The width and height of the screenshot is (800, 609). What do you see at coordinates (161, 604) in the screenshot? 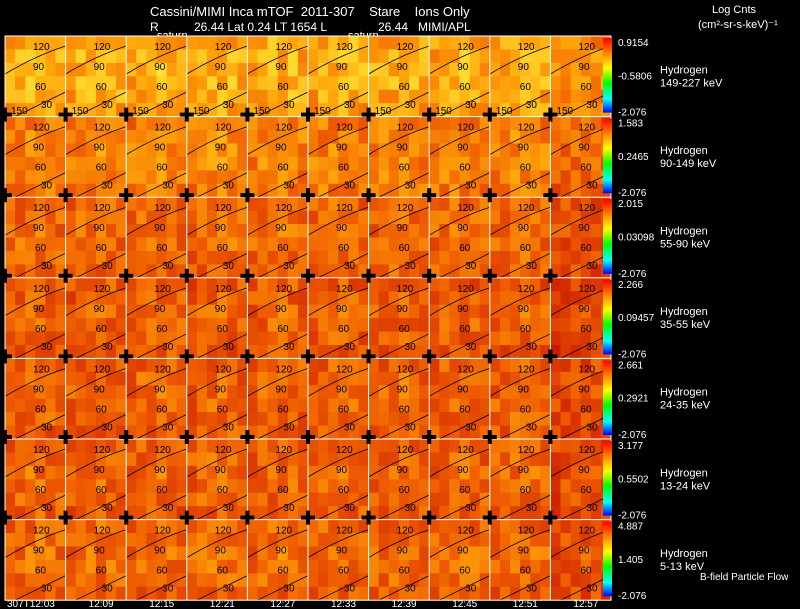
I see `time-tick-label: 12:15` at bounding box center [161, 604].